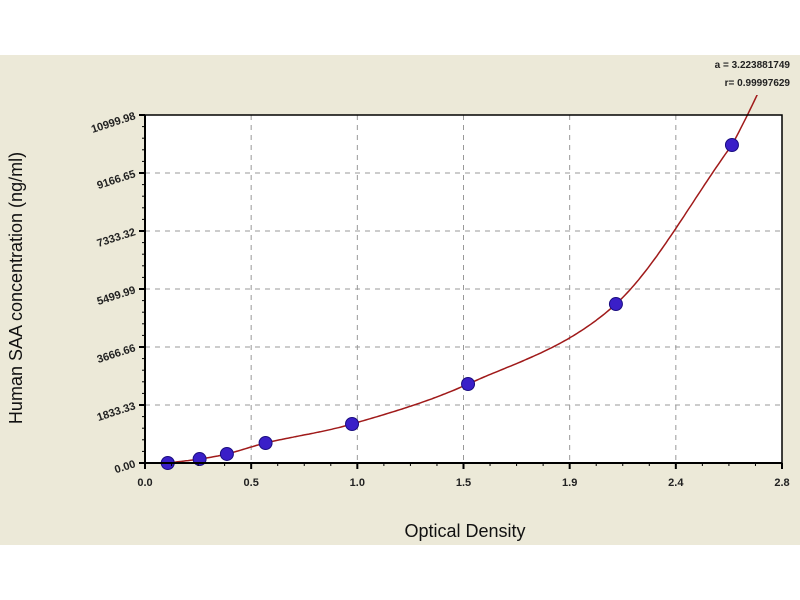 Image resolution: width=800 pixels, height=600 pixels. Describe the element at coordinates (117, 354) in the screenshot. I see `y-tick-label: 3666.66` at that location.